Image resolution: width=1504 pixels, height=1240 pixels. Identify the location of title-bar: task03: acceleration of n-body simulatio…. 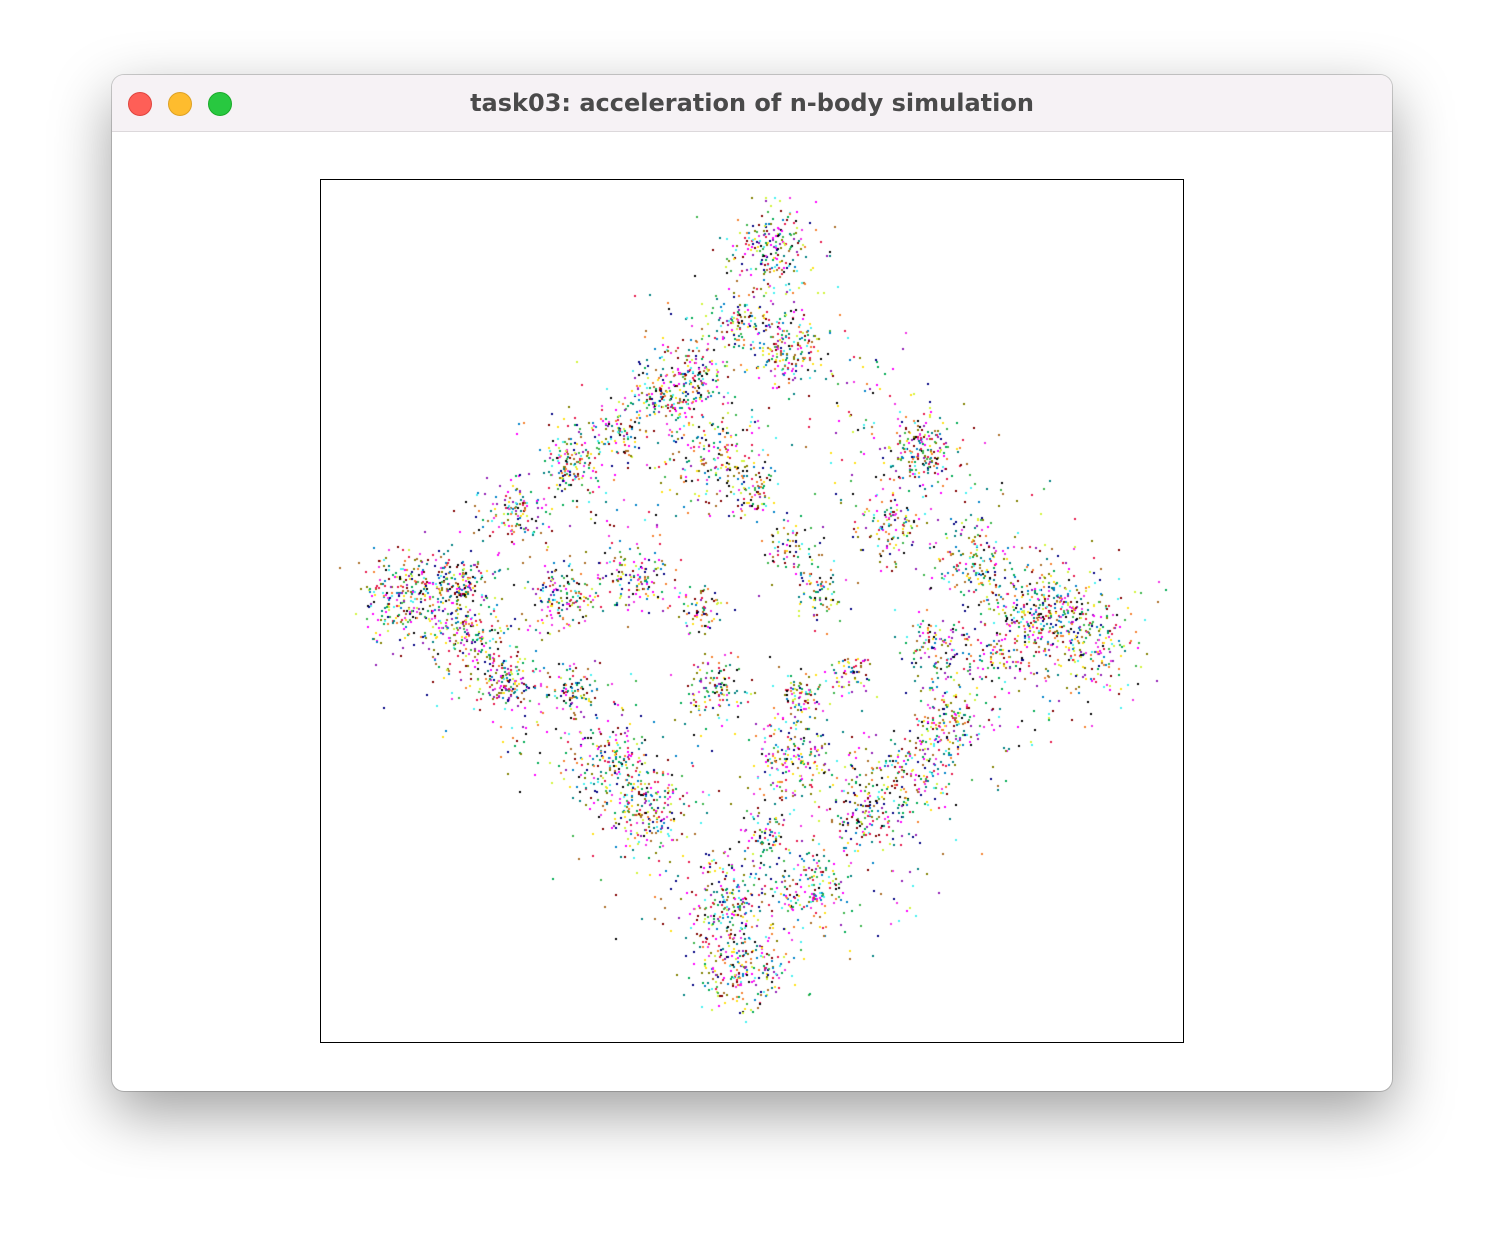
(752, 103).